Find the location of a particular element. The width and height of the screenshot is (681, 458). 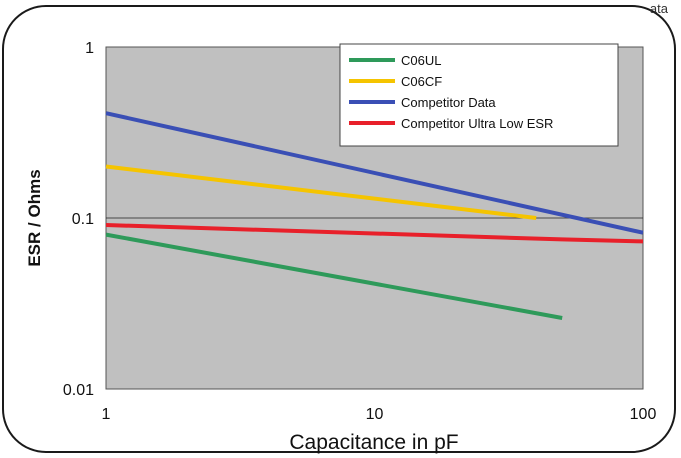

y-axis-label: ESR / Ohms is located at coordinates (34, 217).